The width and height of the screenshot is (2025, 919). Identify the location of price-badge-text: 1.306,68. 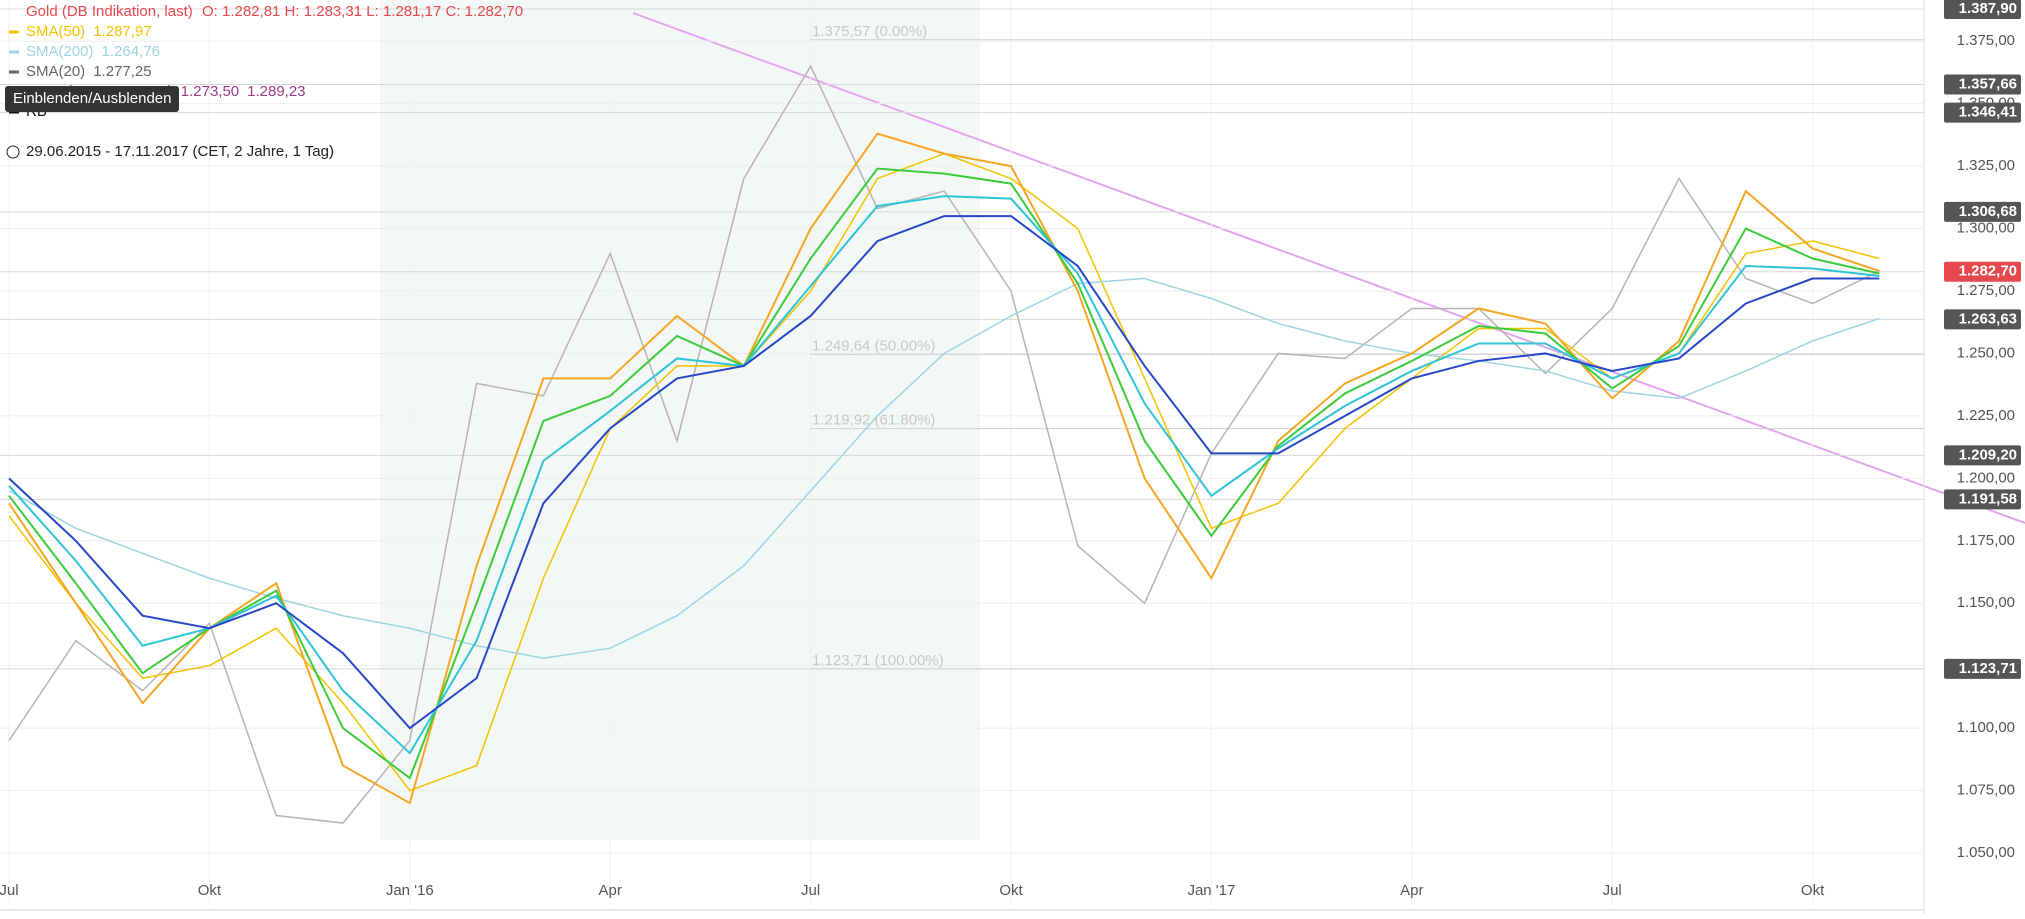
(1988, 211).